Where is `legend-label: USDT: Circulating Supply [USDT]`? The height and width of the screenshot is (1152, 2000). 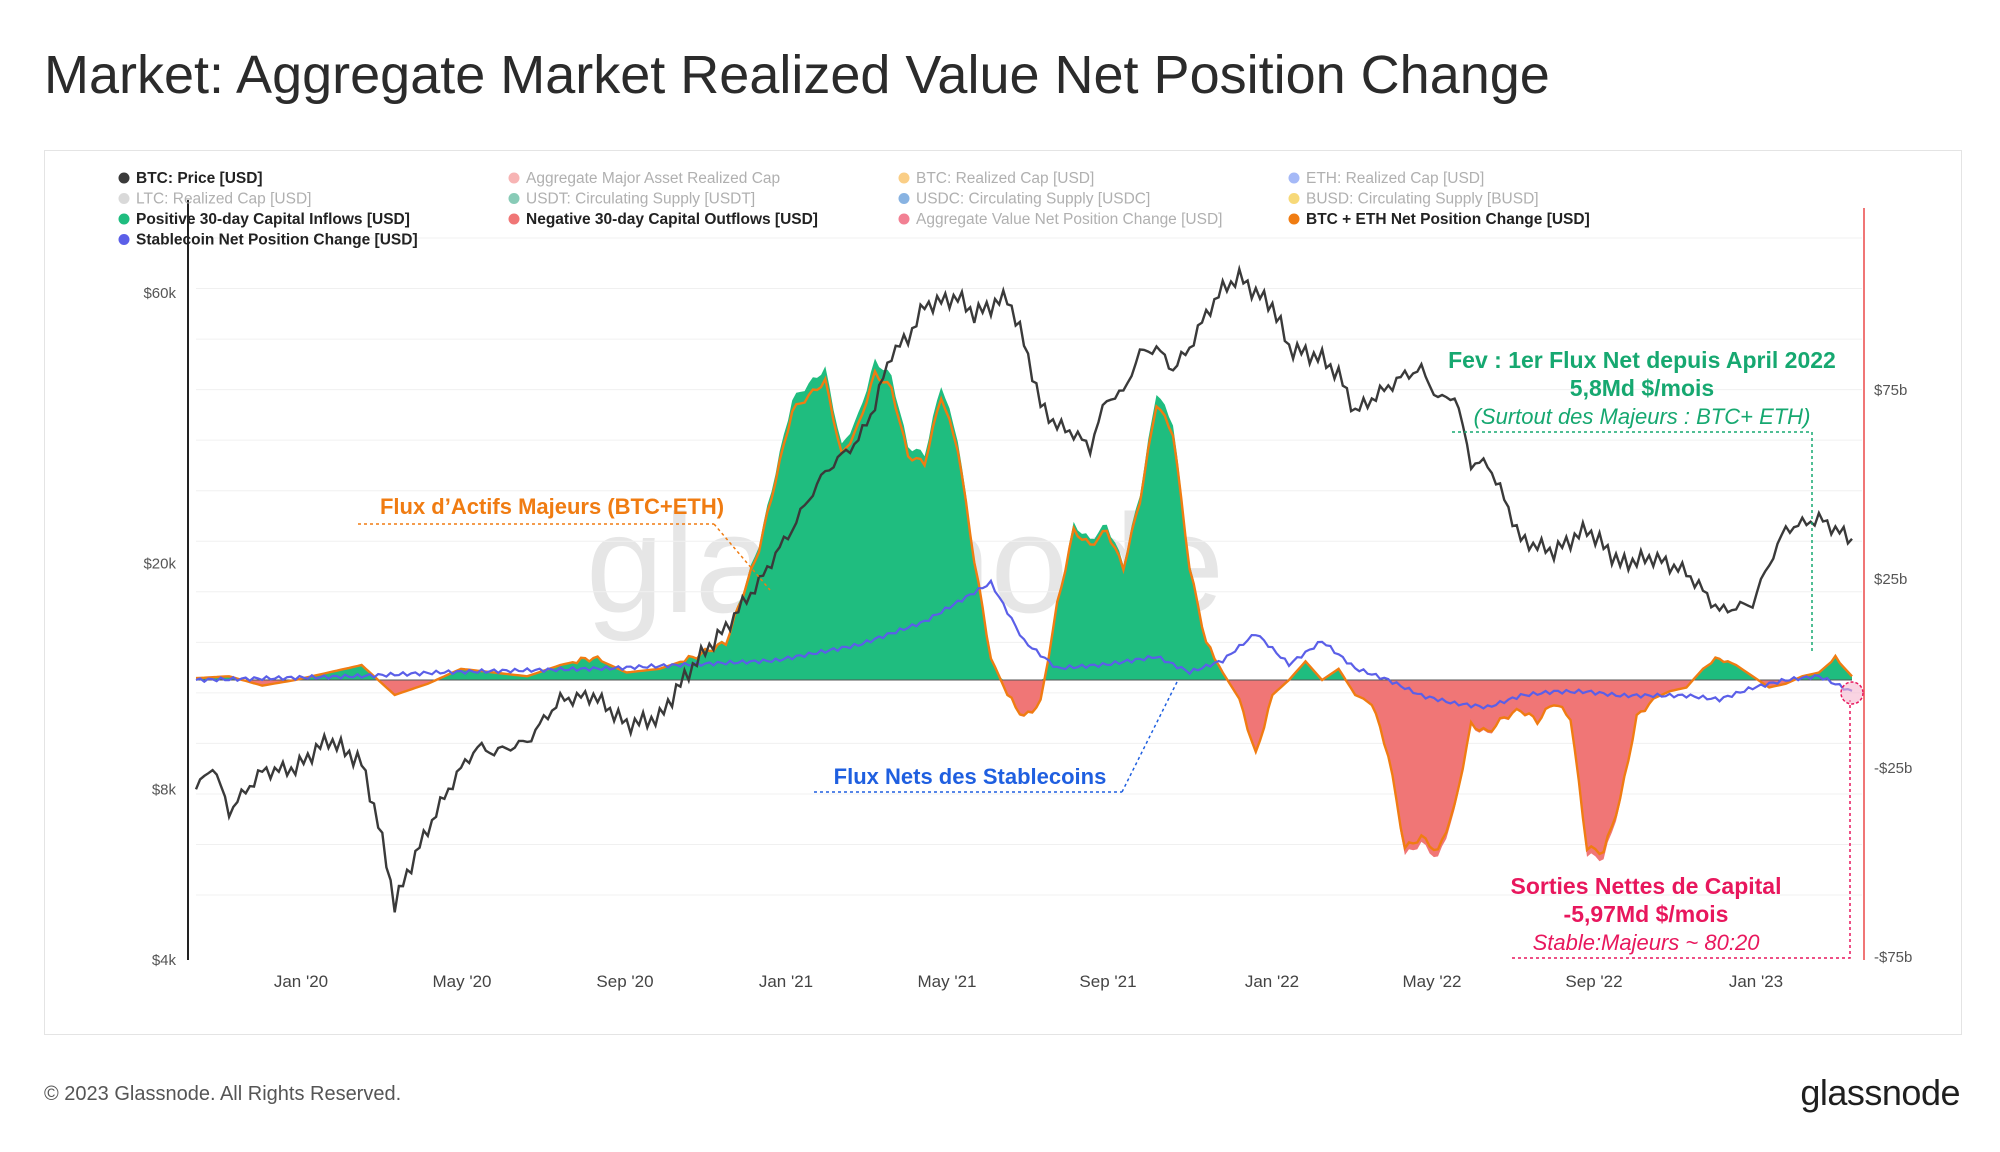 legend-label: USDT: Circulating Supply [USDT] is located at coordinates (640, 199).